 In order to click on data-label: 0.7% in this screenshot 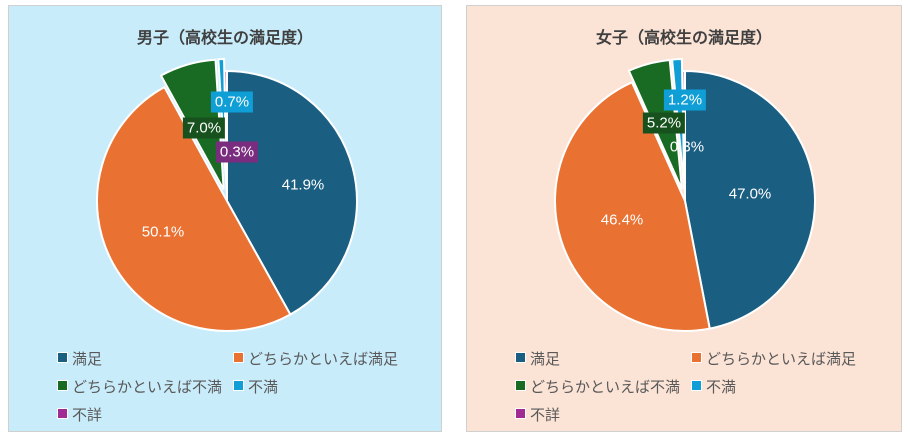, I will do `click(232, 102)`.